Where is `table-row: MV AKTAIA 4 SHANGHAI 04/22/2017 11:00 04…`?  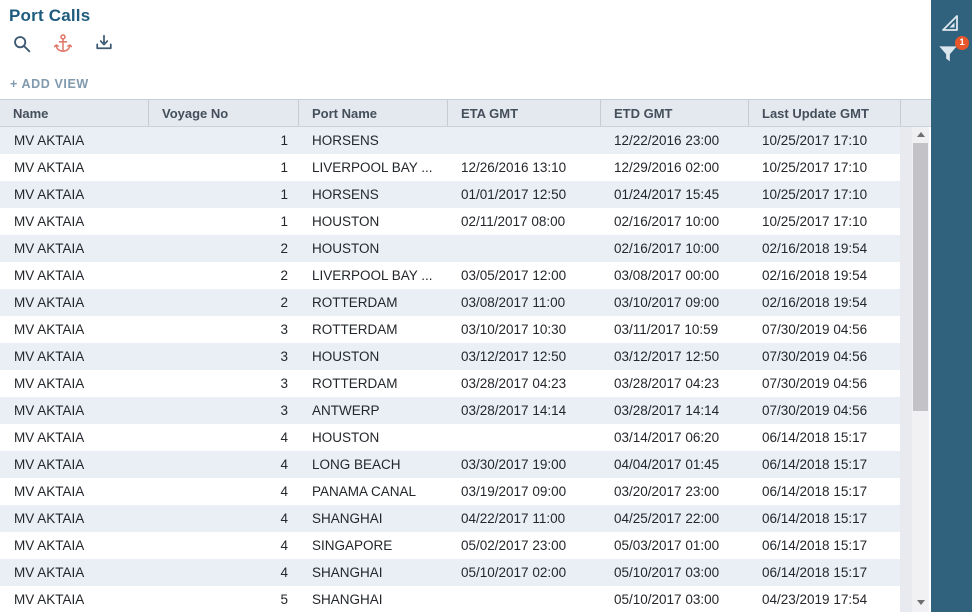 table-row: MV AKTAIA 4 SHANGHAI 04/22/2017 11:00 04… is located at coordinates (450, 518).